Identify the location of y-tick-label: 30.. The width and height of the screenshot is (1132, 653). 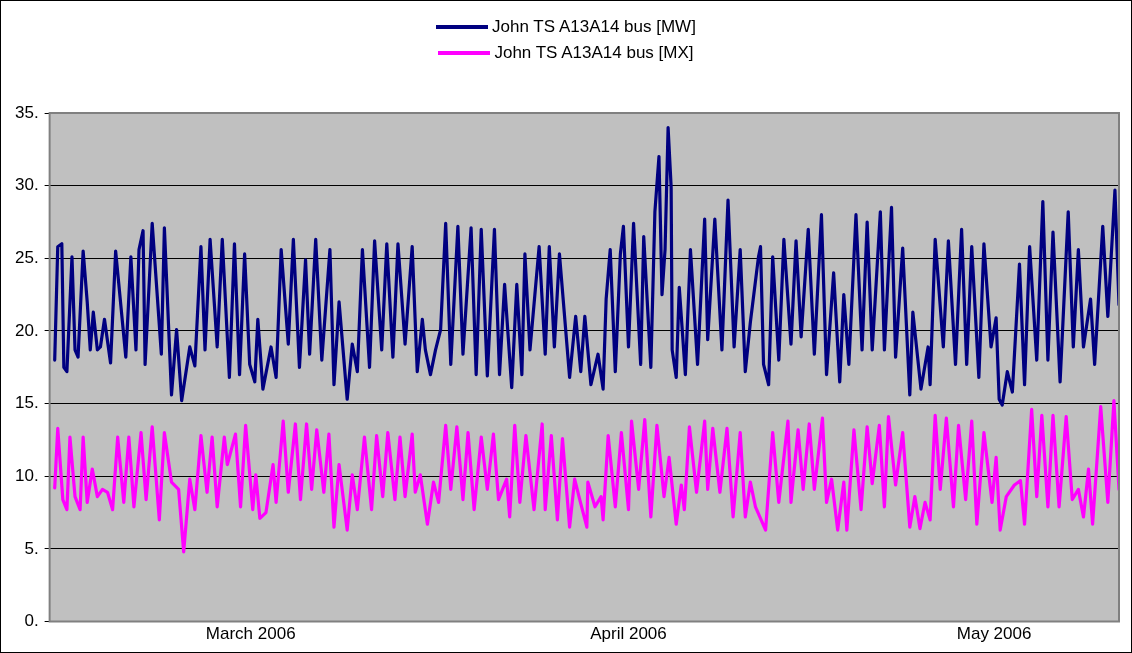
(26, 185).